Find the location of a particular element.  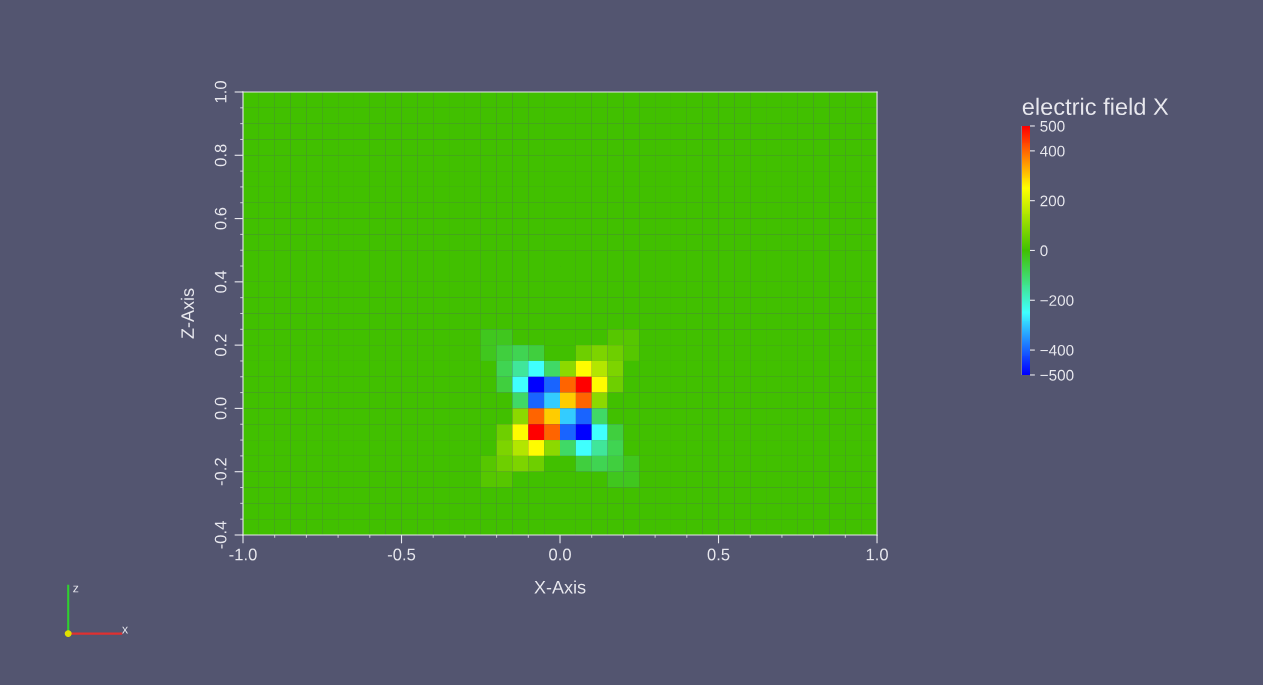

text: z is located at coordinates (76, 589).